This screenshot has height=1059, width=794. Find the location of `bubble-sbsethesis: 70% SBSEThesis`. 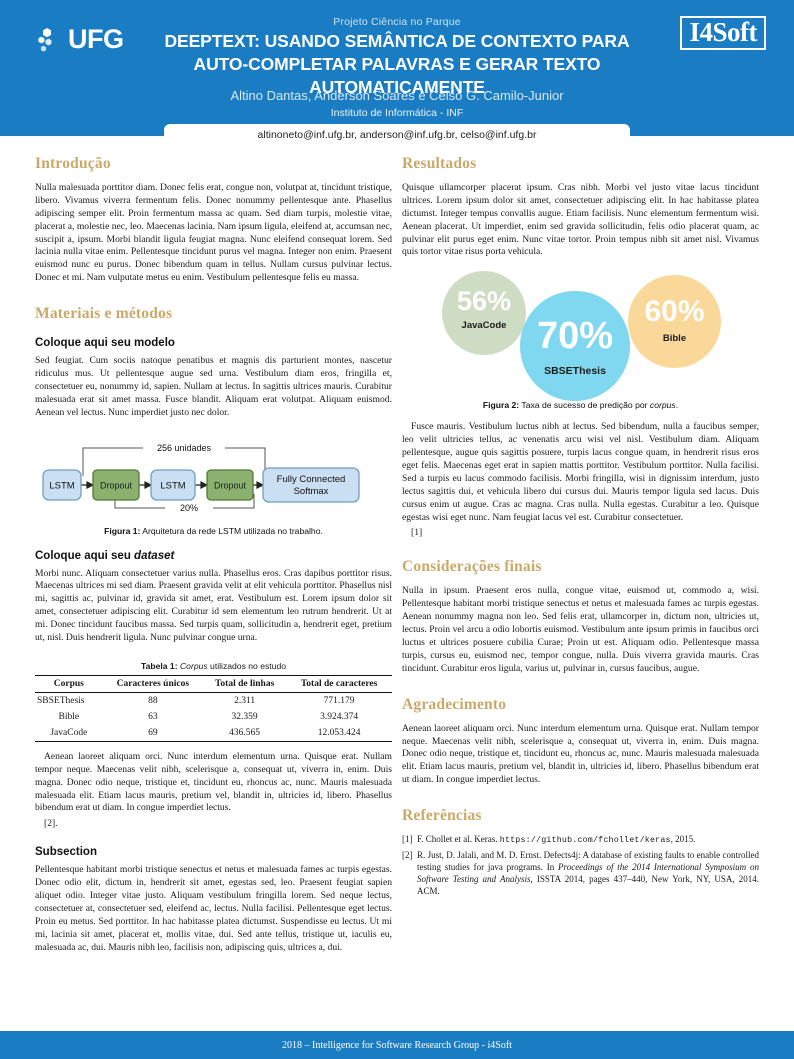

bubble-sbsethesis: 70% SBSEThesis is located at coordinates (575, 346).